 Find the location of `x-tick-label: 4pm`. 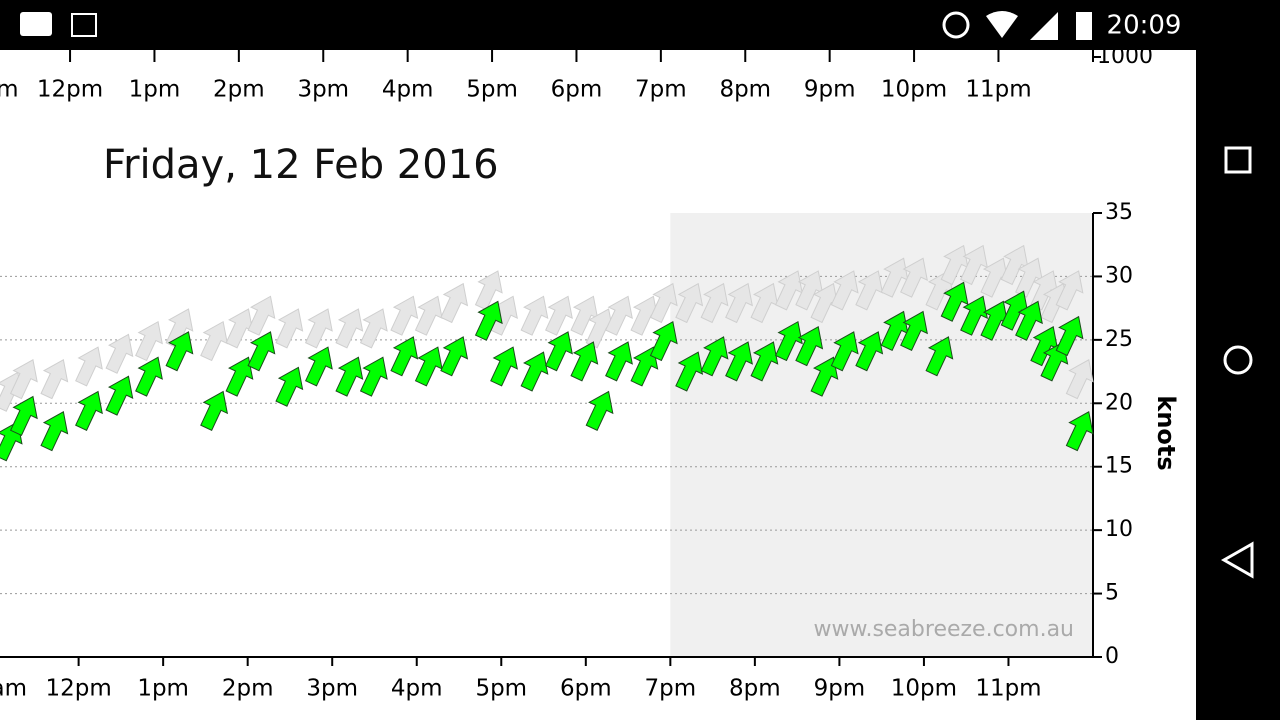

x-tick-label: 4pm is located at coordinates (408, 90).